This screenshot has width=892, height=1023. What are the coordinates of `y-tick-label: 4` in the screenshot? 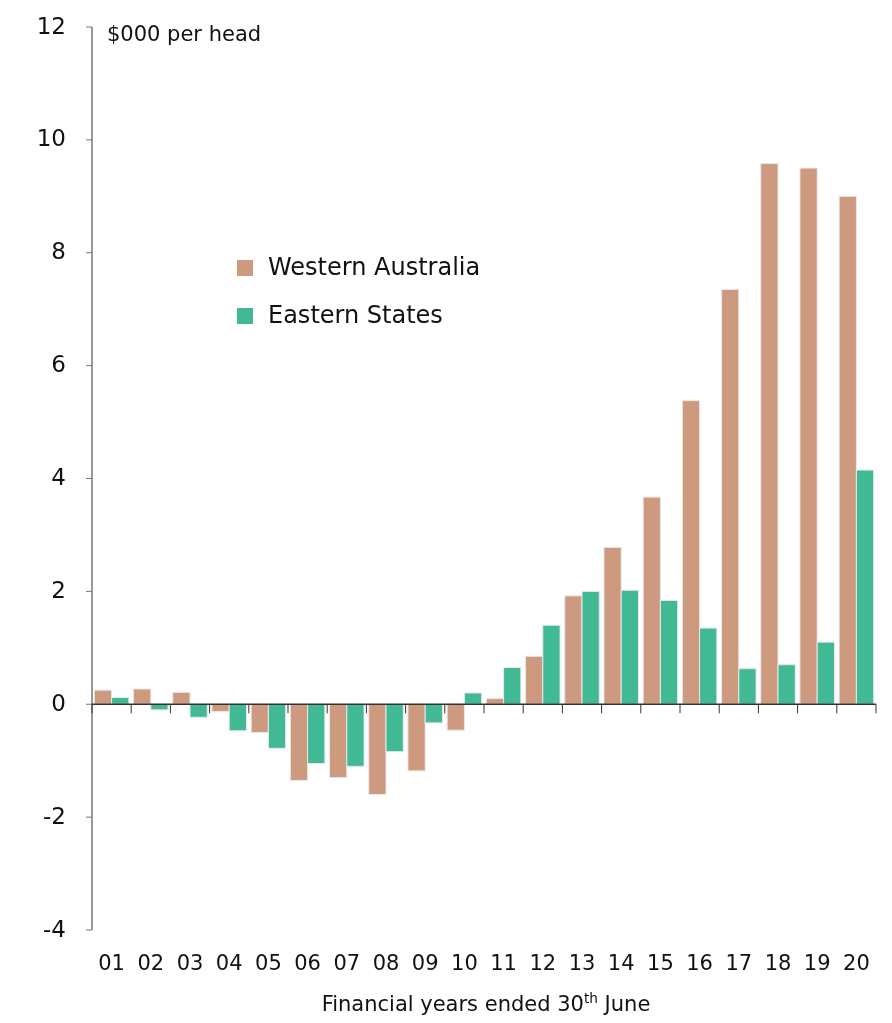 It's located at (58, 477).